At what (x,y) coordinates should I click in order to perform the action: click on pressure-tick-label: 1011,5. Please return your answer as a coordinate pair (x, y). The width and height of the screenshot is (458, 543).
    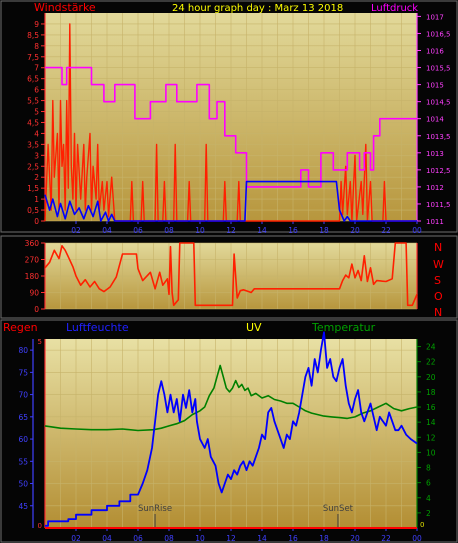
    Looking at the image, I should click on (438, 205).